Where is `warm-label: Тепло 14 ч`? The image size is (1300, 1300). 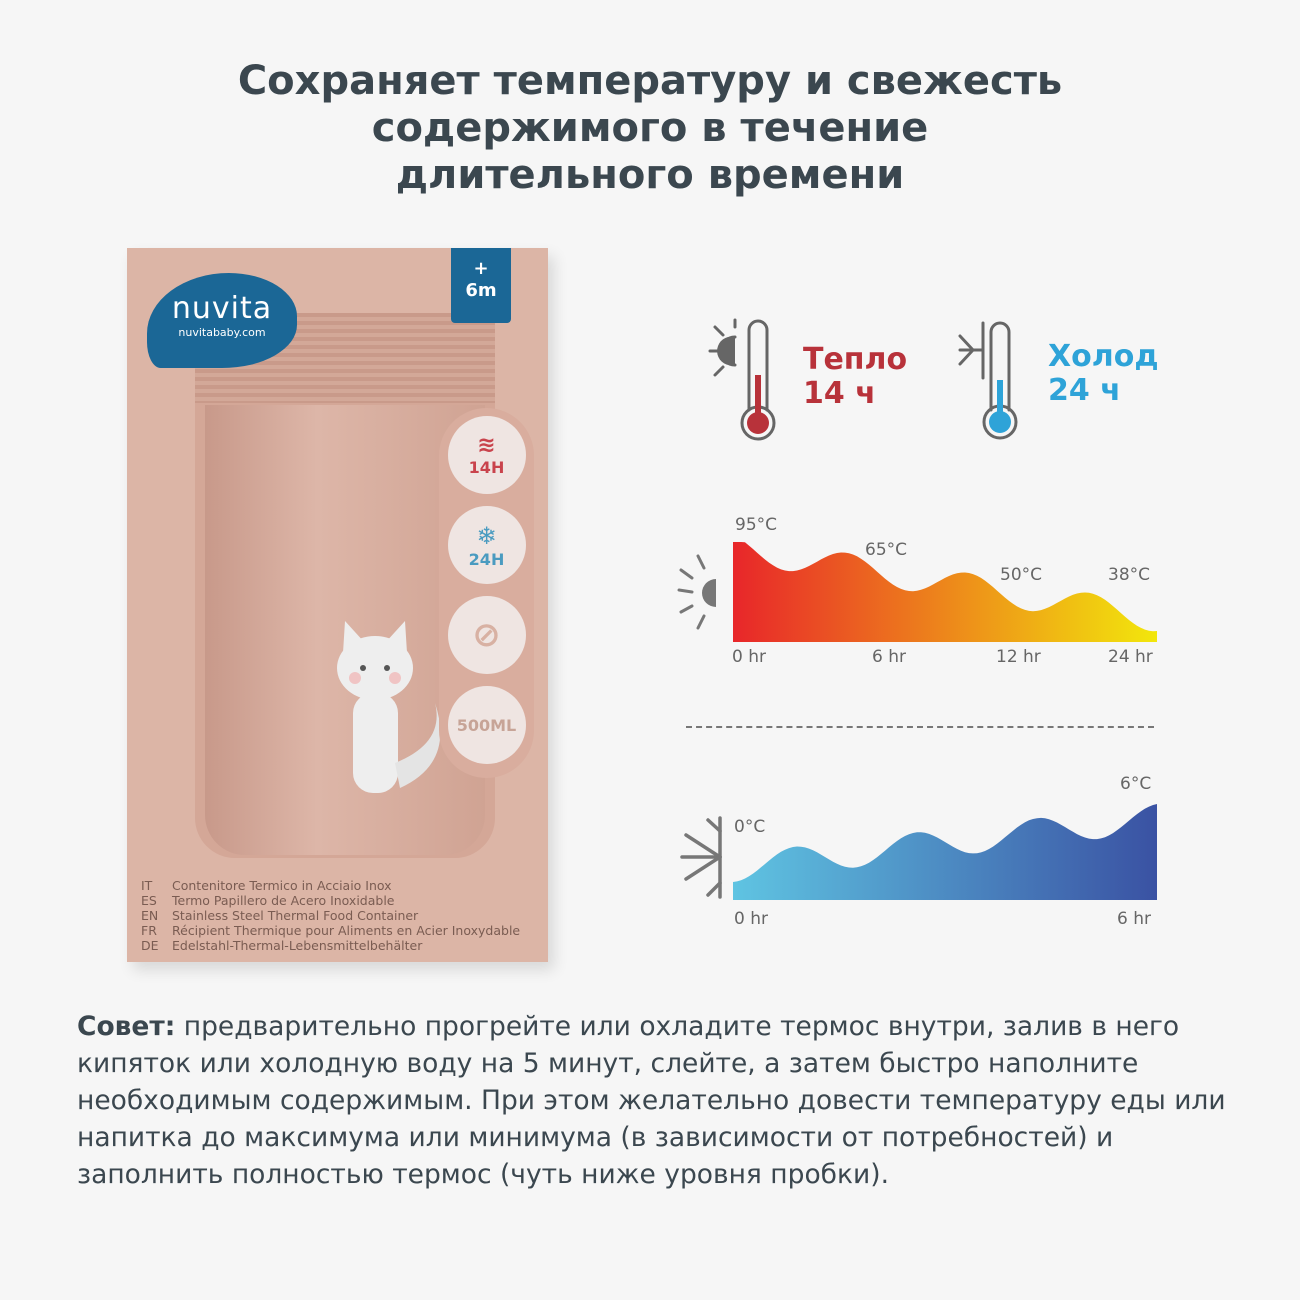 warm-label: Тепло 14 ч is located at coordinates (855, 376).